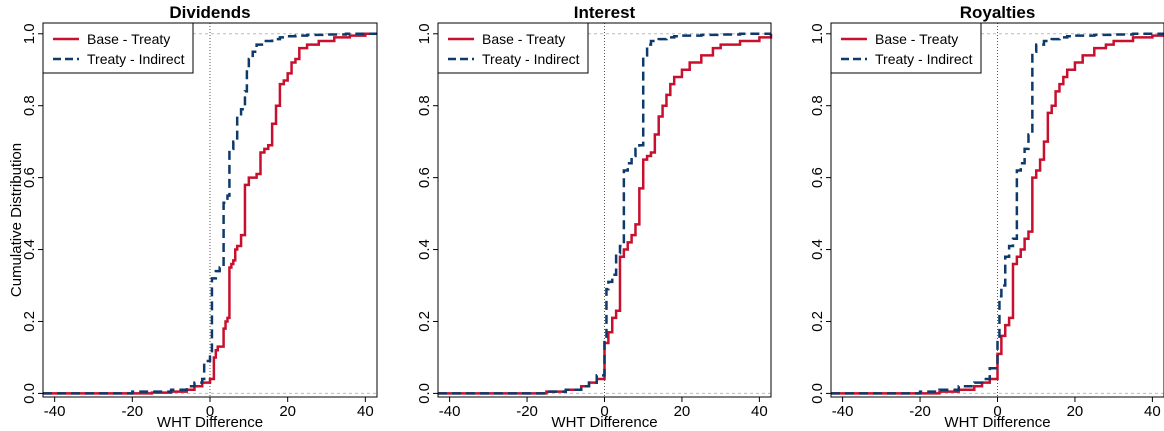 The width and height of the screenshot is (1164, 431). I want to click on chart-title: Interest, so click(605, 12).